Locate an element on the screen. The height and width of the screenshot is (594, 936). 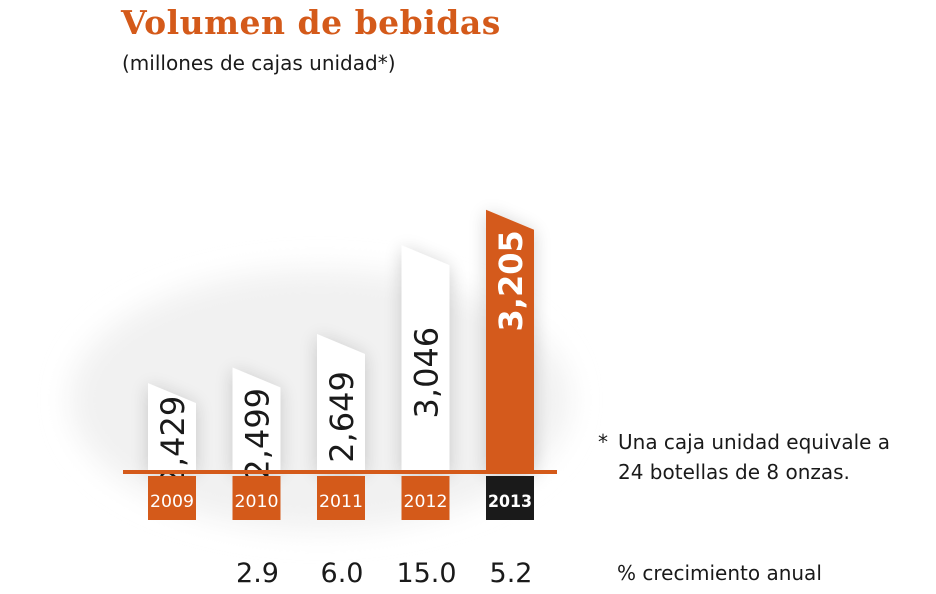
year-tag-2013 is located at coordinates (510, 498).